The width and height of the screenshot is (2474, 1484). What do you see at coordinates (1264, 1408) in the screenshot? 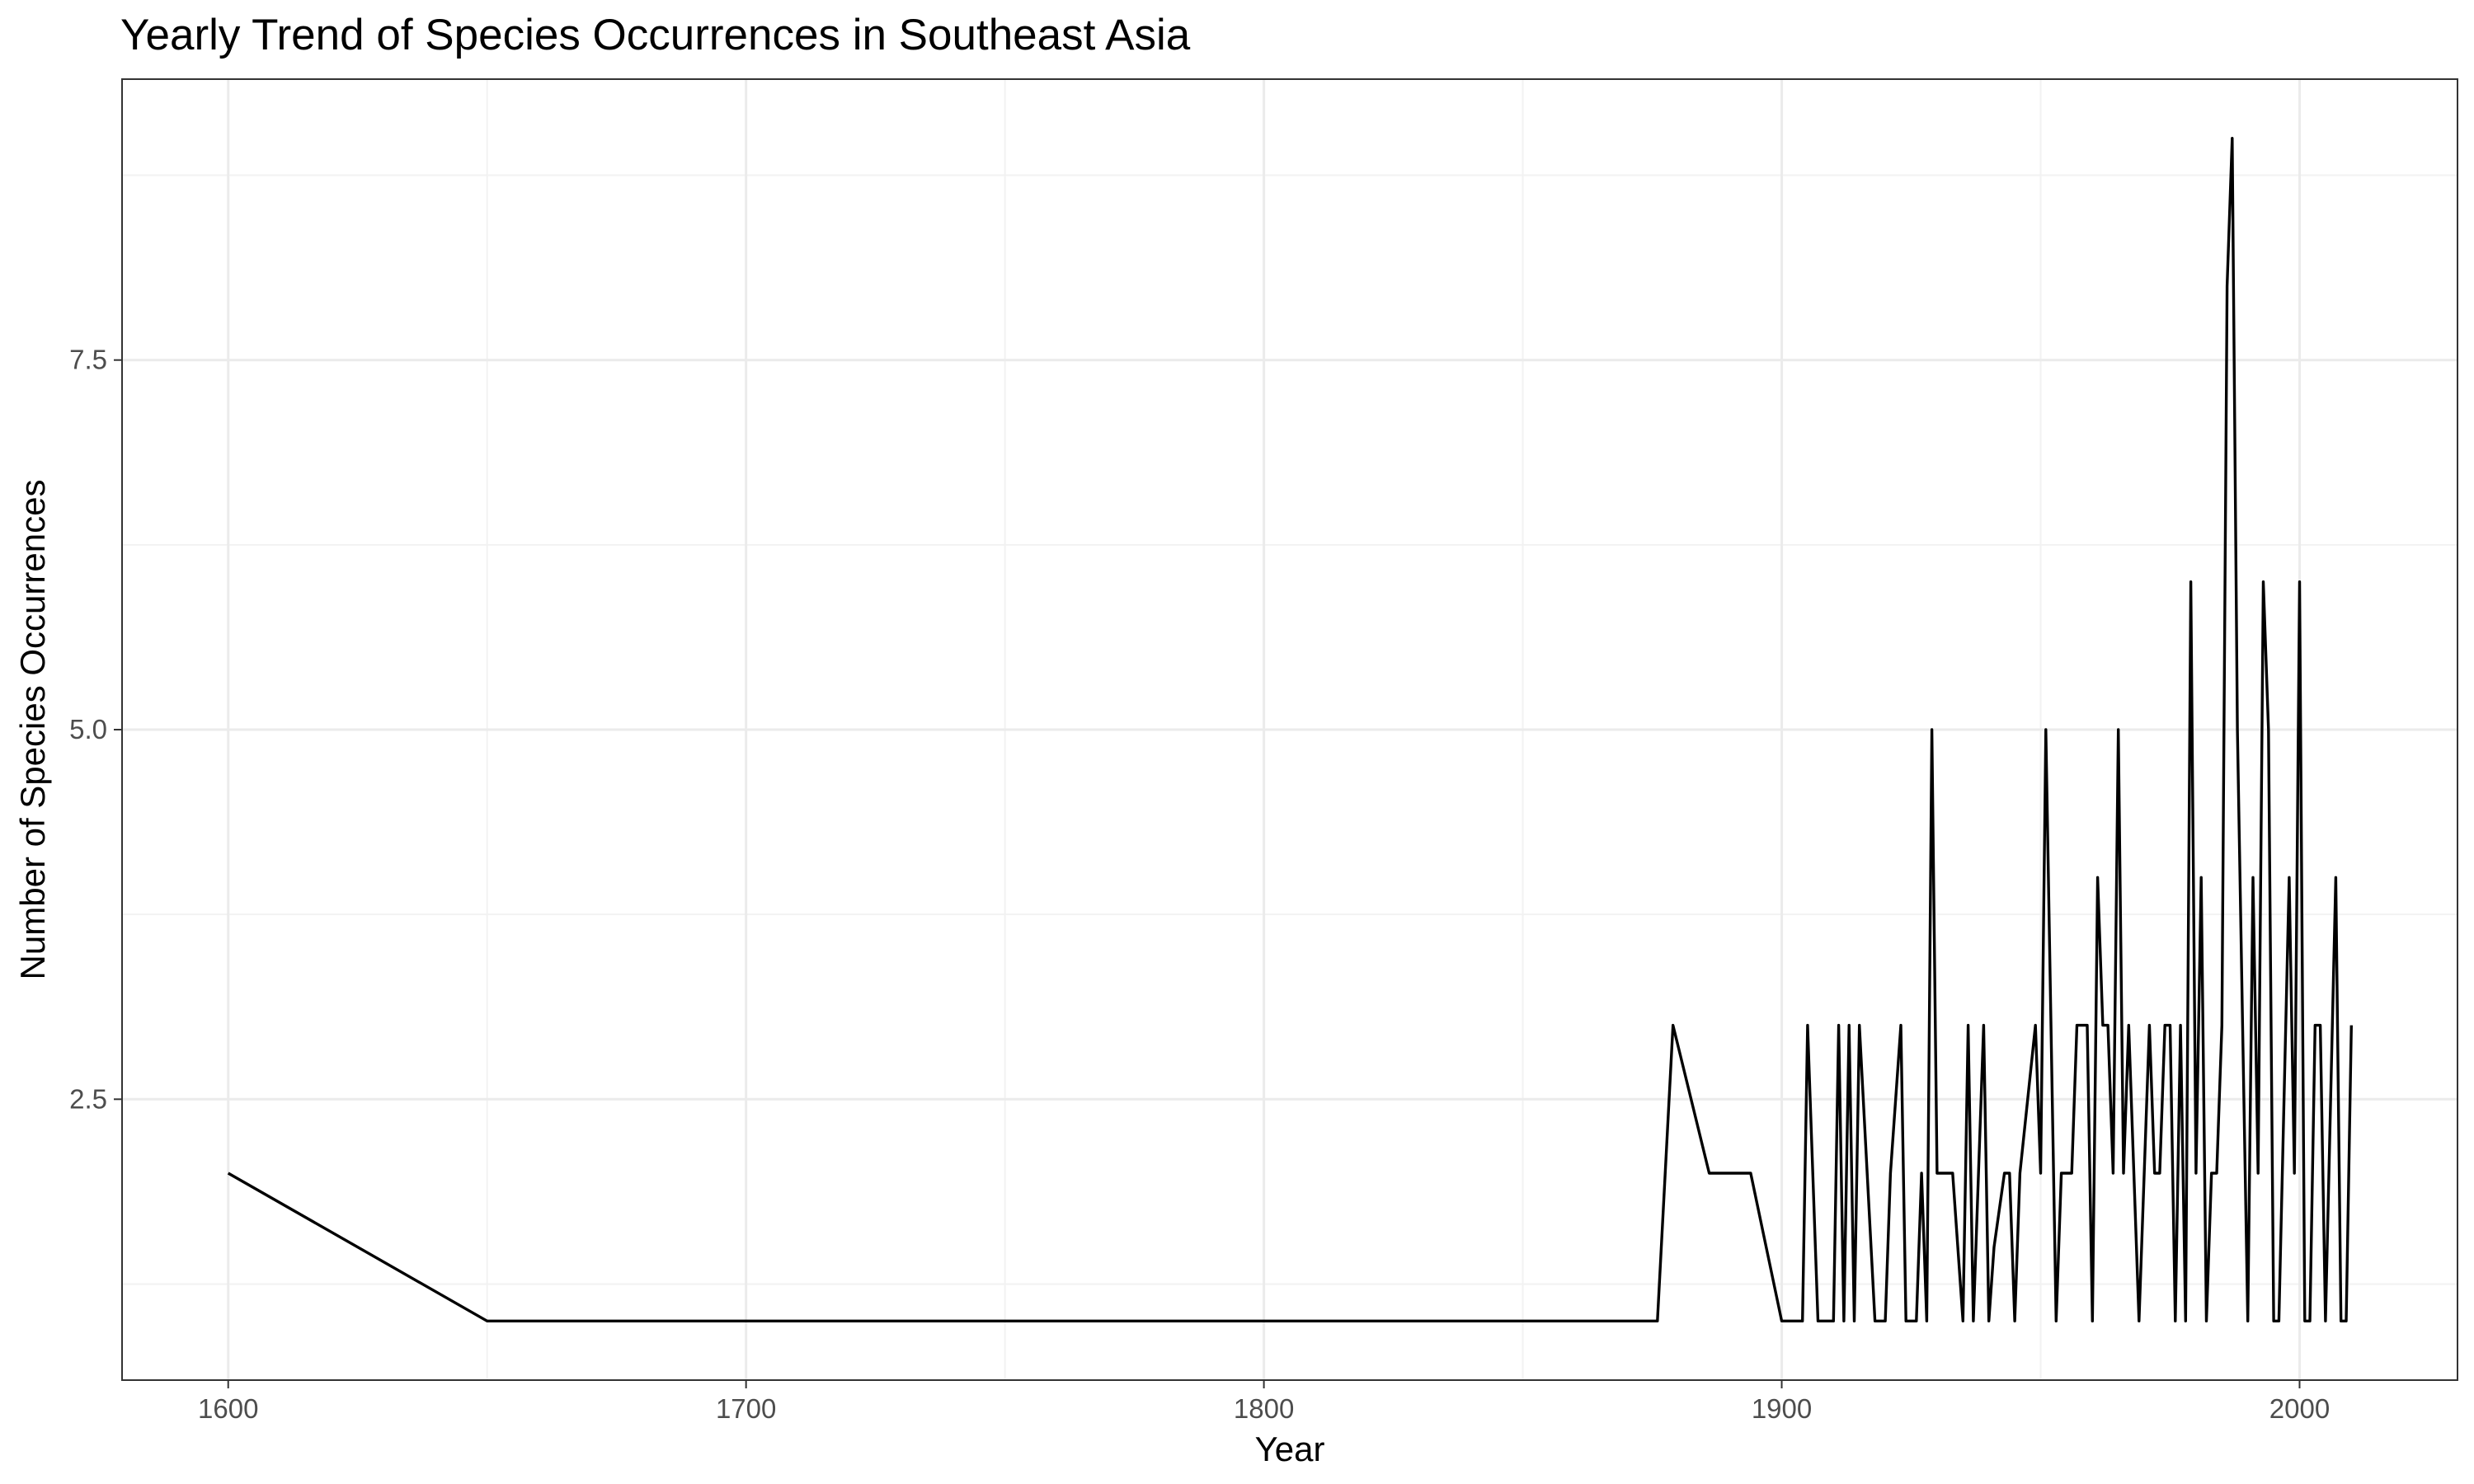
I see `x-tick-label: 1800` at bounding box center [1264, 1408].